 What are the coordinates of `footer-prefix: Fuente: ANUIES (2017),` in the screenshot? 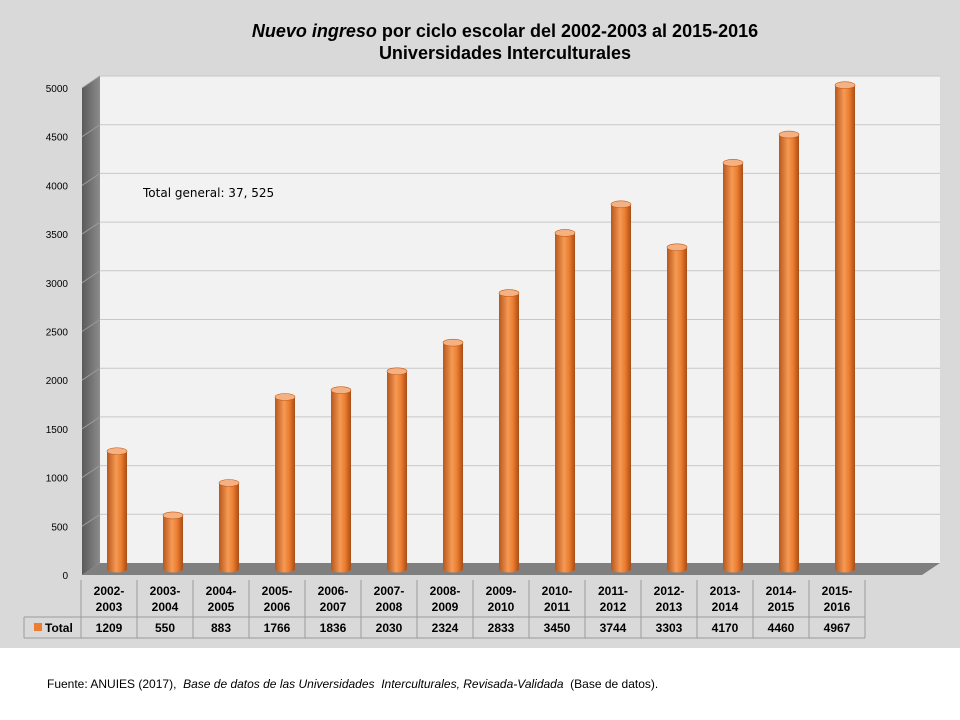 It's located at (115, 684).